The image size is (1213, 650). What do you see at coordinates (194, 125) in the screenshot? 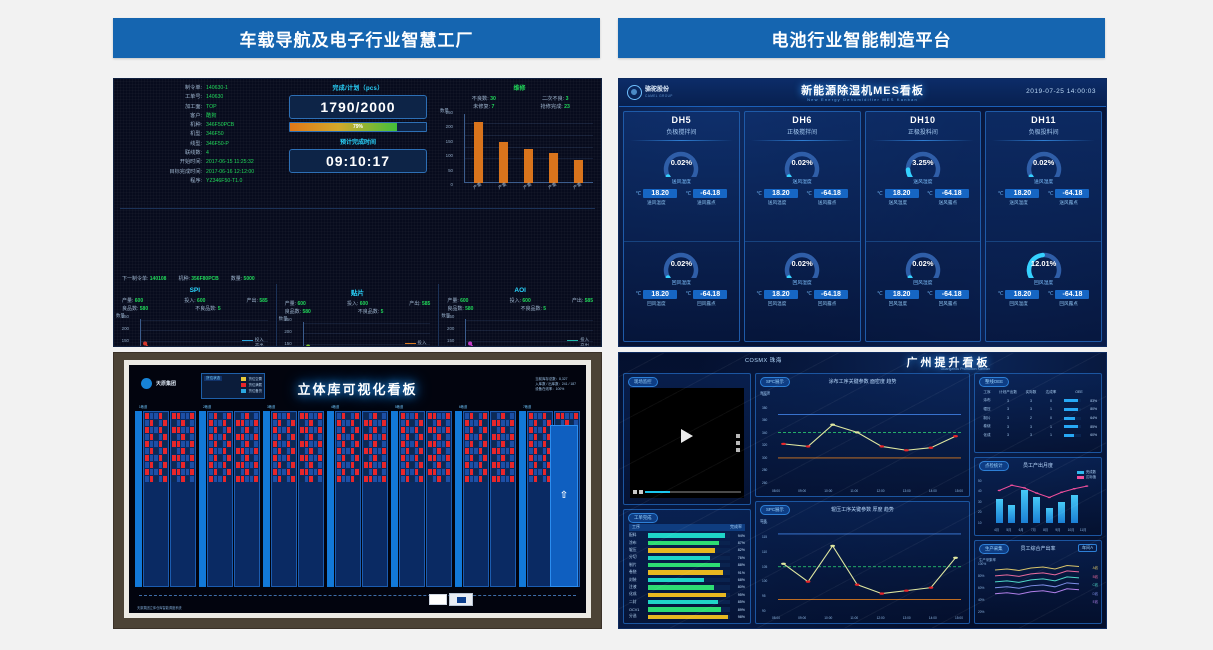
I see `info-row: 机种: 346F50PCB` at bounding box center [194, 125].